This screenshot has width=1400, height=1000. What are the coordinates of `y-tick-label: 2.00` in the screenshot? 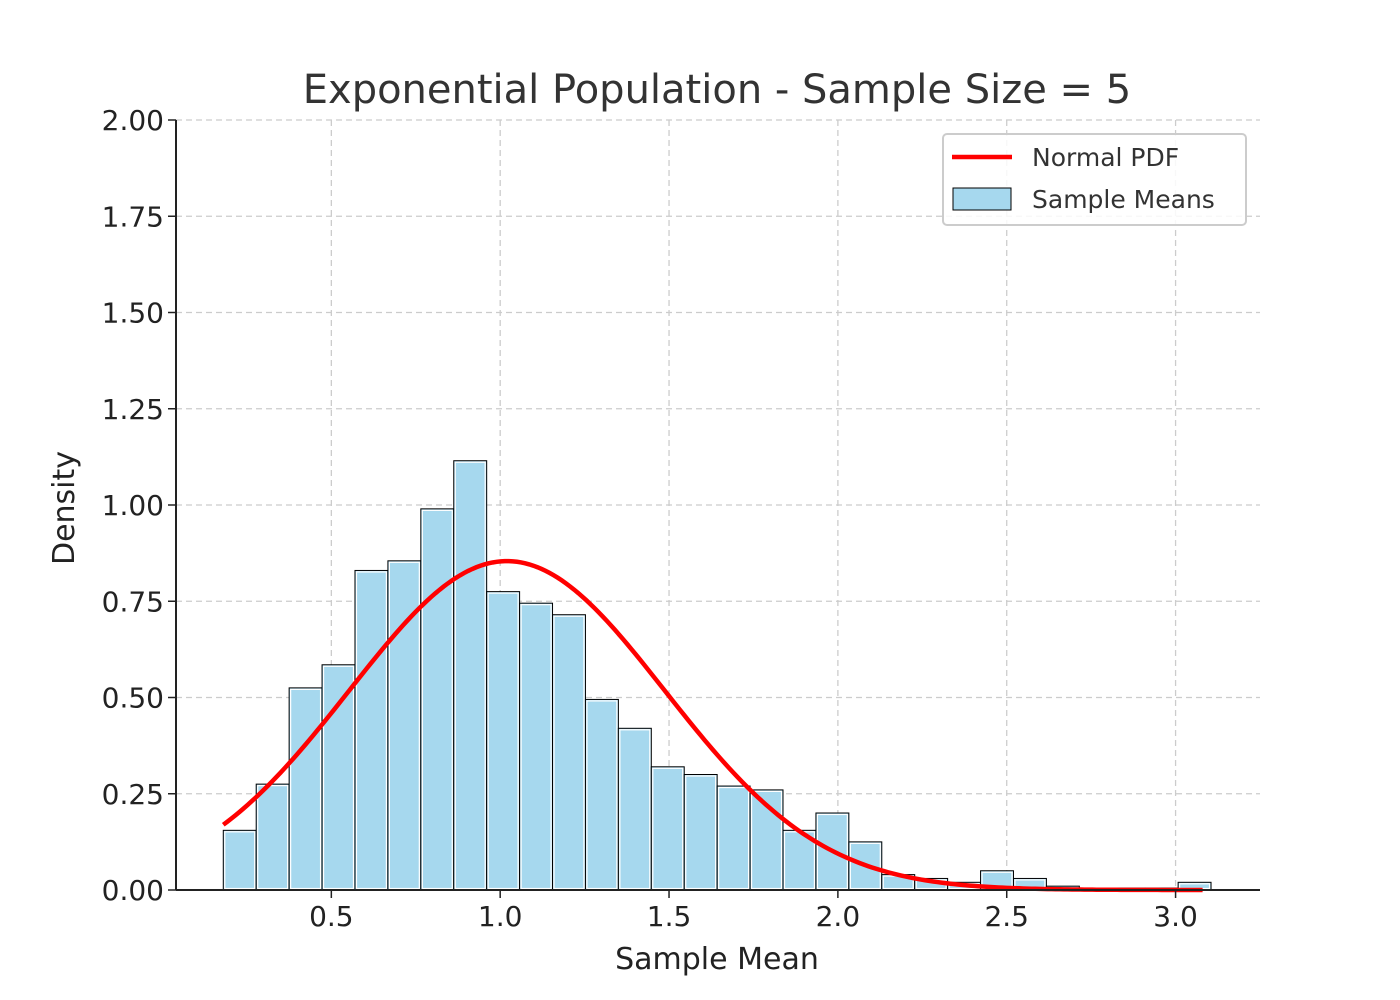 It's located at (133, 120).